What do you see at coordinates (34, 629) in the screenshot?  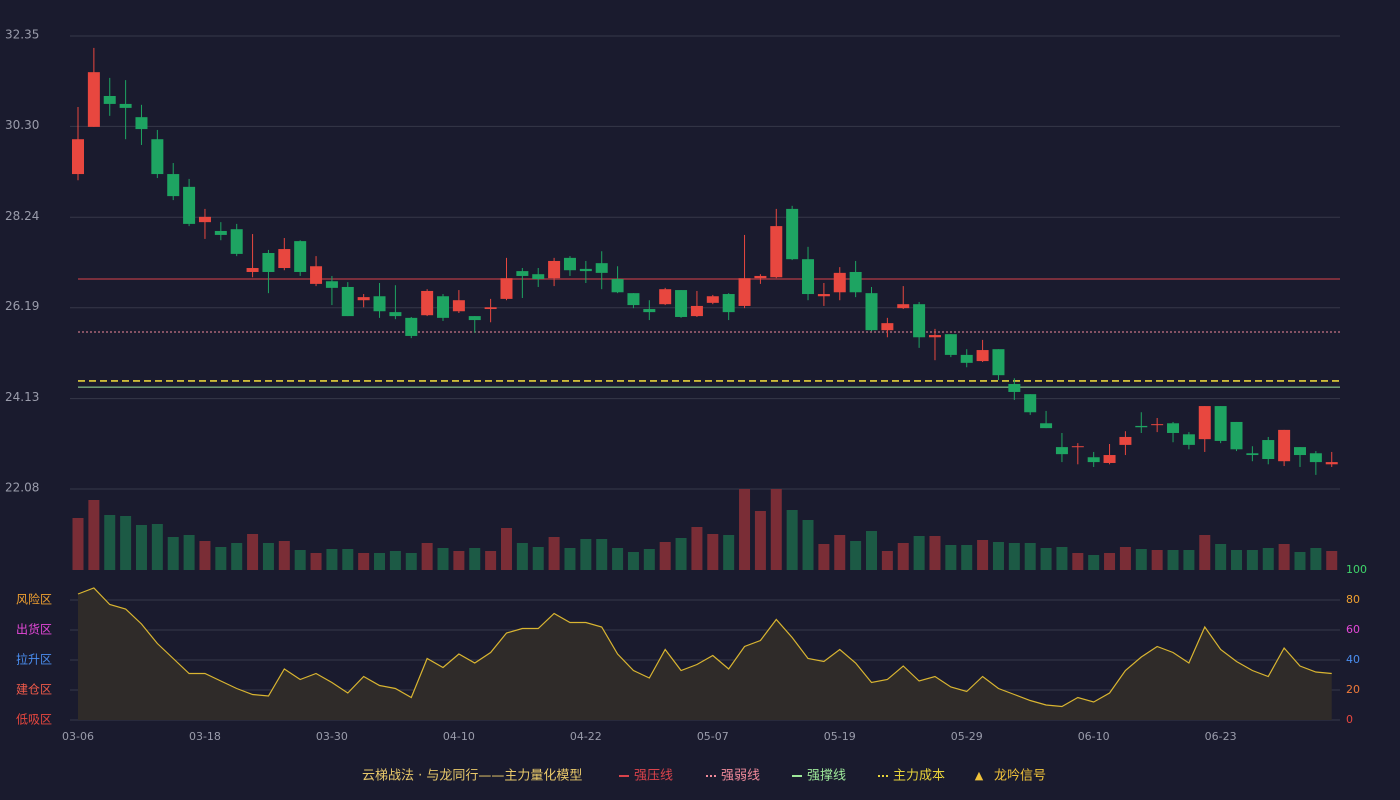 I see `zone-label: 出货区` at bounding box center [34, 629].